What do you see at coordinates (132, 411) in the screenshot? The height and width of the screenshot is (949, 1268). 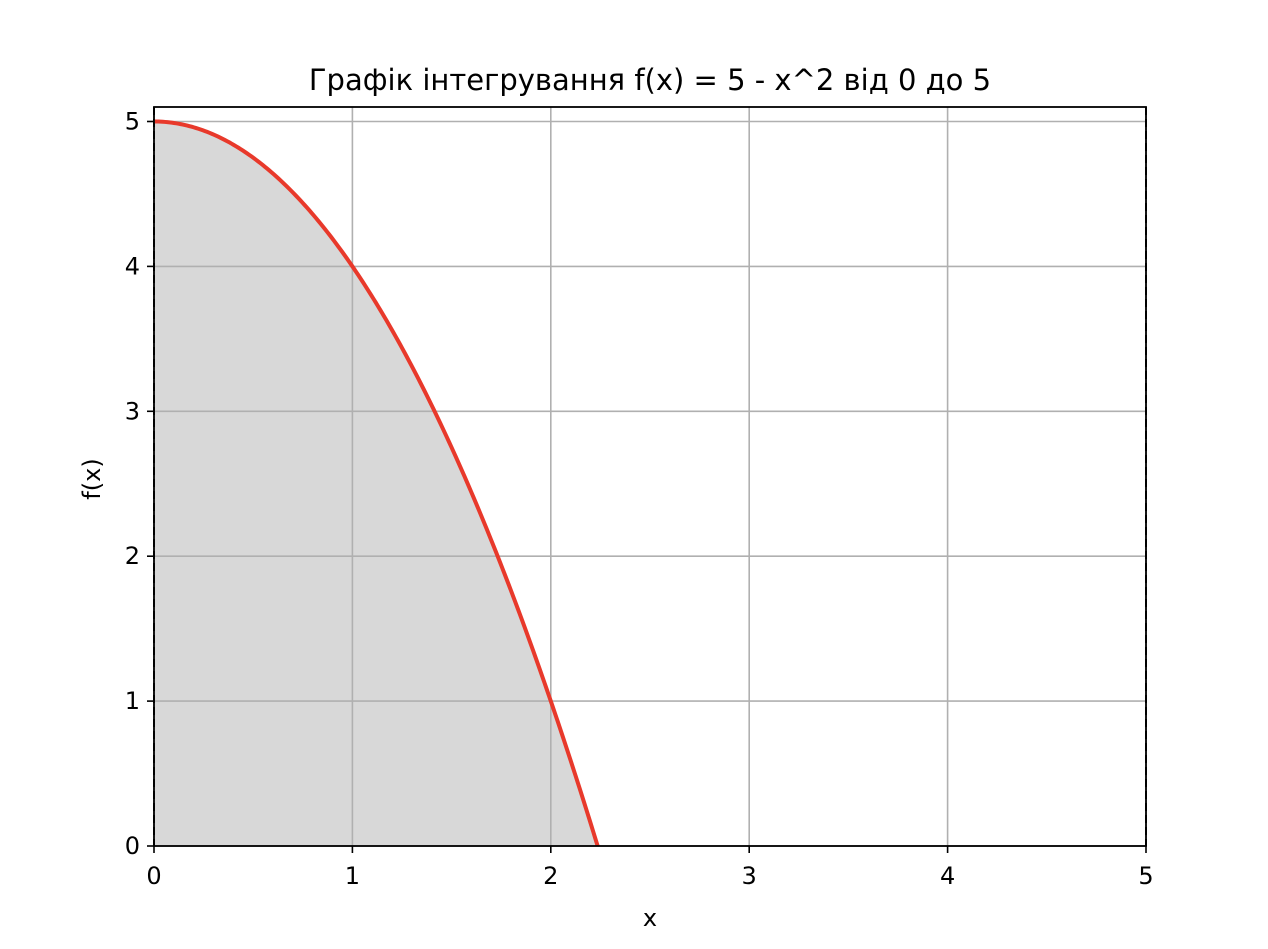 I see `y-tick-label: 3` at bounding box center [132, 411].